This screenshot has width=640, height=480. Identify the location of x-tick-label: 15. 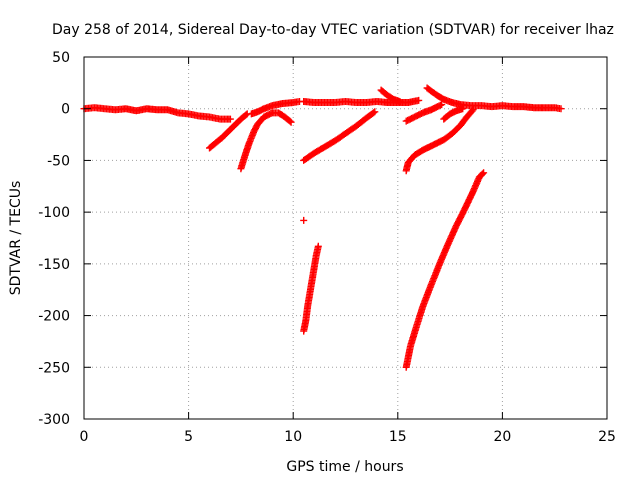
(398, 437).